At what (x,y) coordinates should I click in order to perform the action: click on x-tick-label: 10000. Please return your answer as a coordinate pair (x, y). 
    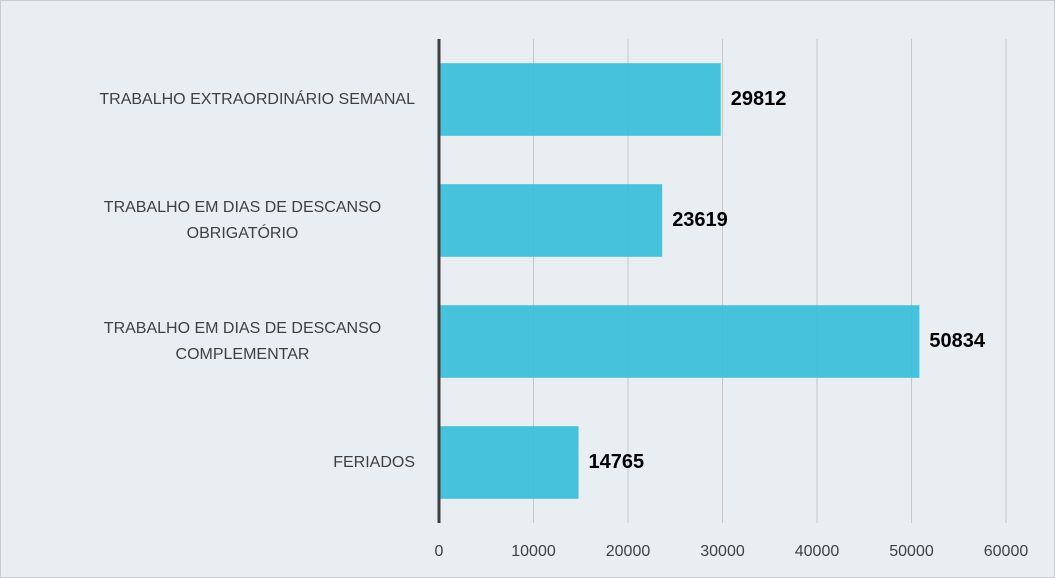
    Looking at the image, I should click on (533, 551).